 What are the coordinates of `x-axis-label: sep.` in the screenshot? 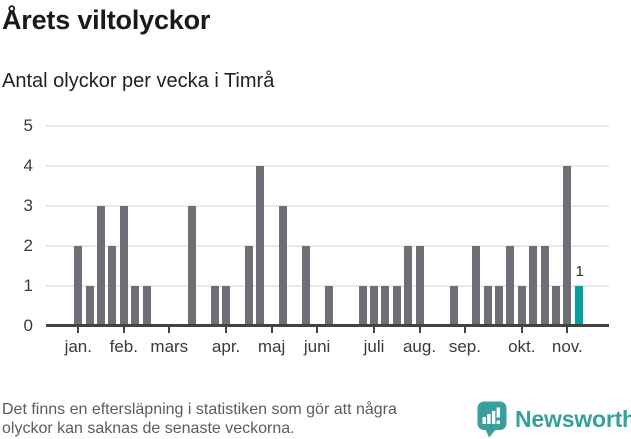 It's located at (464, 346).